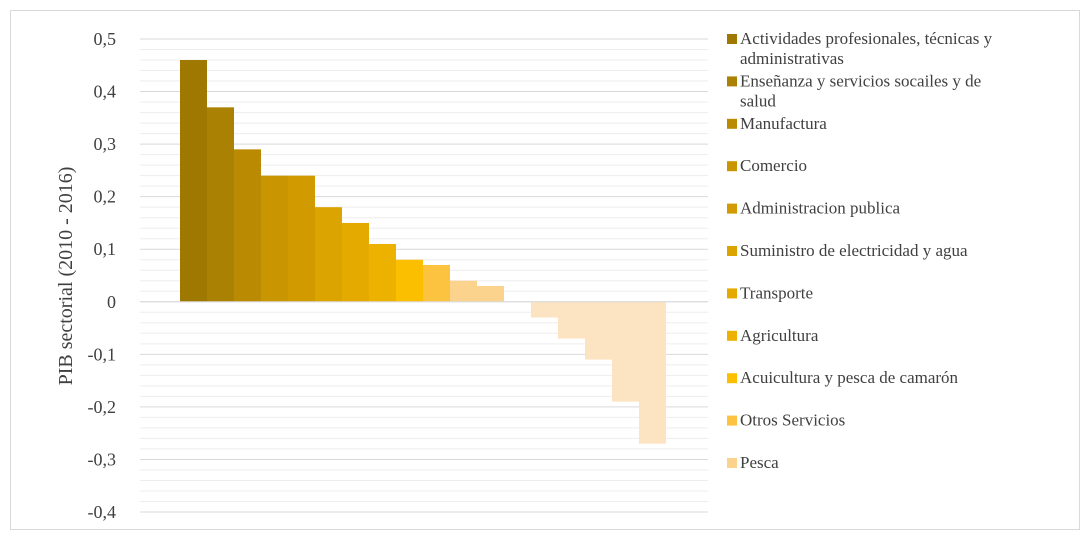 The image size is (1091, 535). Describe the element at coordinates (66, 276) in the screenshot. I see `y-axis-label: PIB sectorial (2010 - 2016)` at that location.